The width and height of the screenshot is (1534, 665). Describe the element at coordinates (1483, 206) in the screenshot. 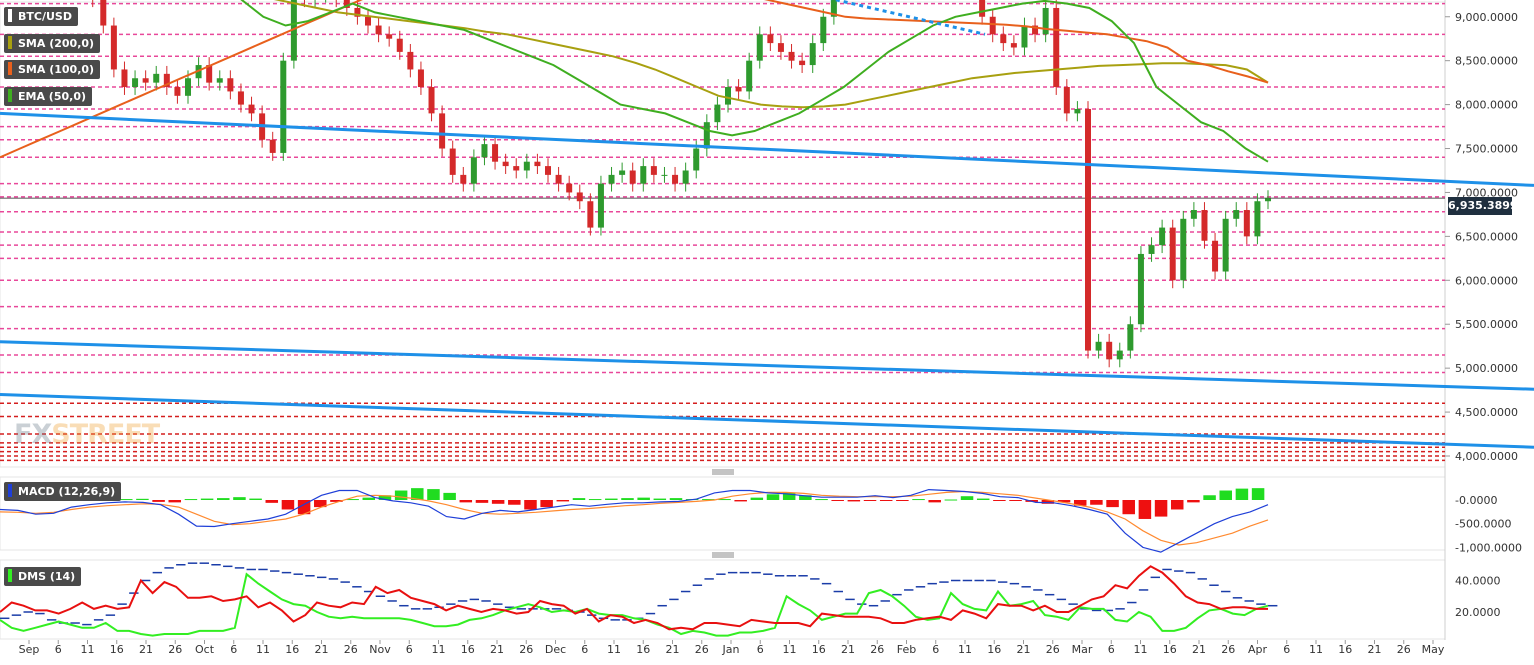

I see `last-price-tag: 6,935.3899` at that location.